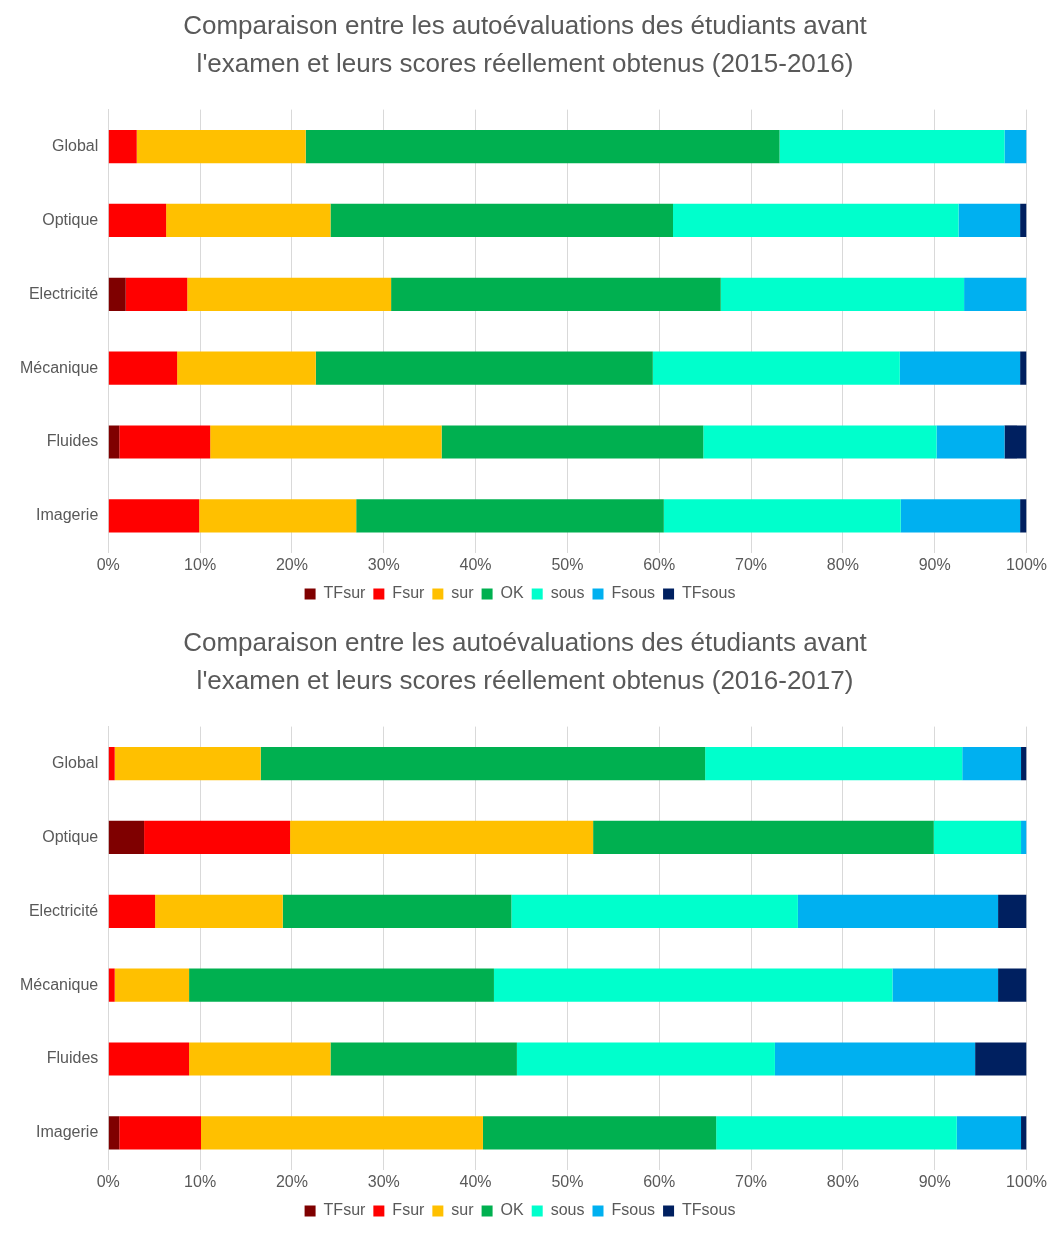  Describe the element at coordinates (512, 593) in the screenshot. I see `legend-label: OK` at that location.